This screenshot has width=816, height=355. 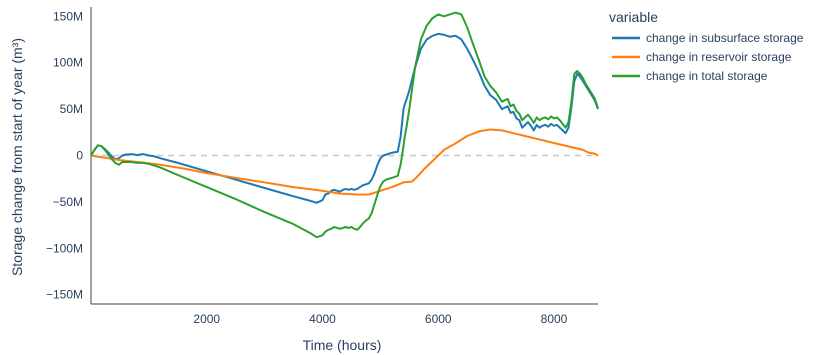 What do you see at coordinates (206, 319) in the screenshot?
I see `x-tick-label: 2000` at bounding box center [206, 319].